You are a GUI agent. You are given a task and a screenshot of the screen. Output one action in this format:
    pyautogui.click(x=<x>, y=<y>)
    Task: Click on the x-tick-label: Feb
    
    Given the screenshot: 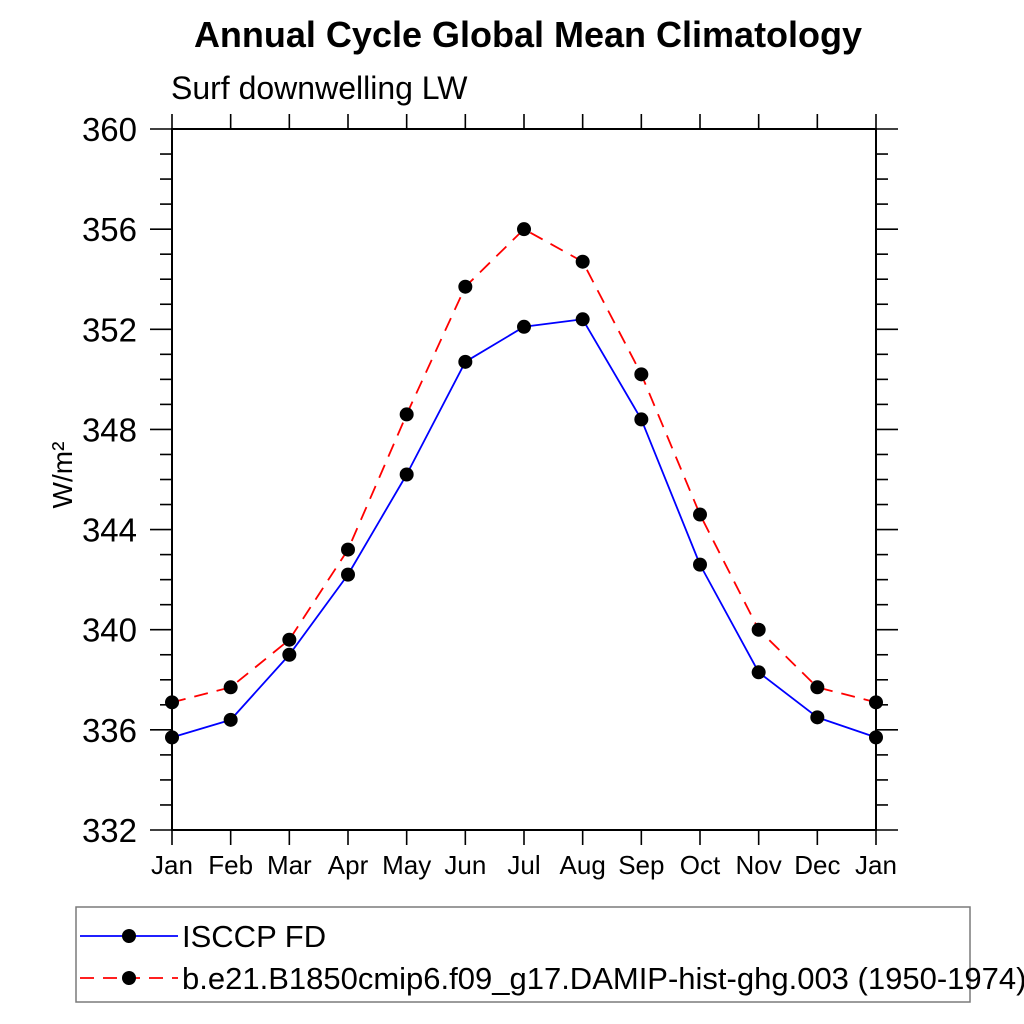 What is the action you would take?
    pyautogui.click(x=230, y=865)
    